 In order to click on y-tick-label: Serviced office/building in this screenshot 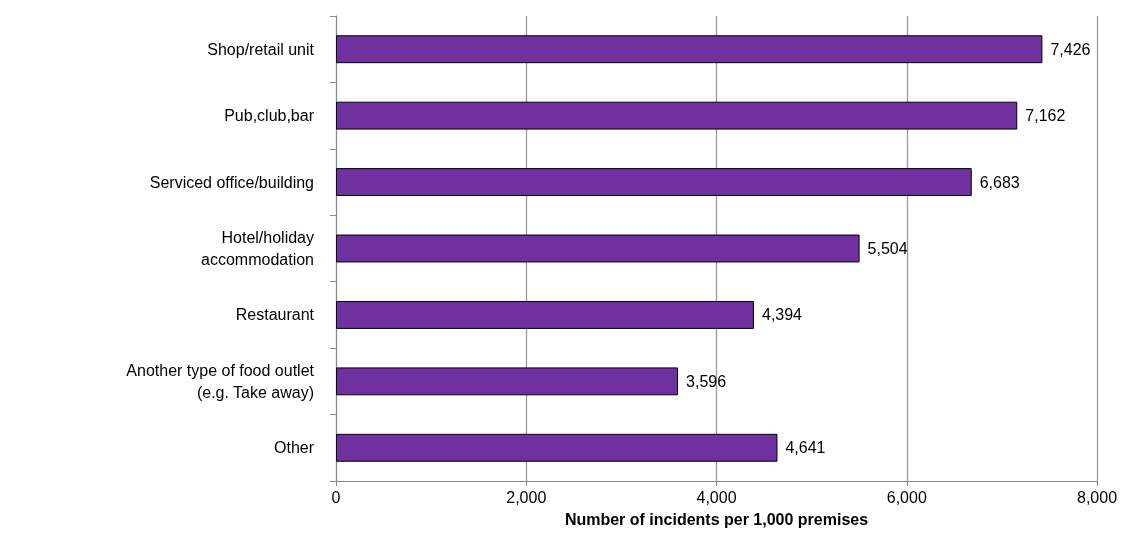, I will do `click(231, 182)`.